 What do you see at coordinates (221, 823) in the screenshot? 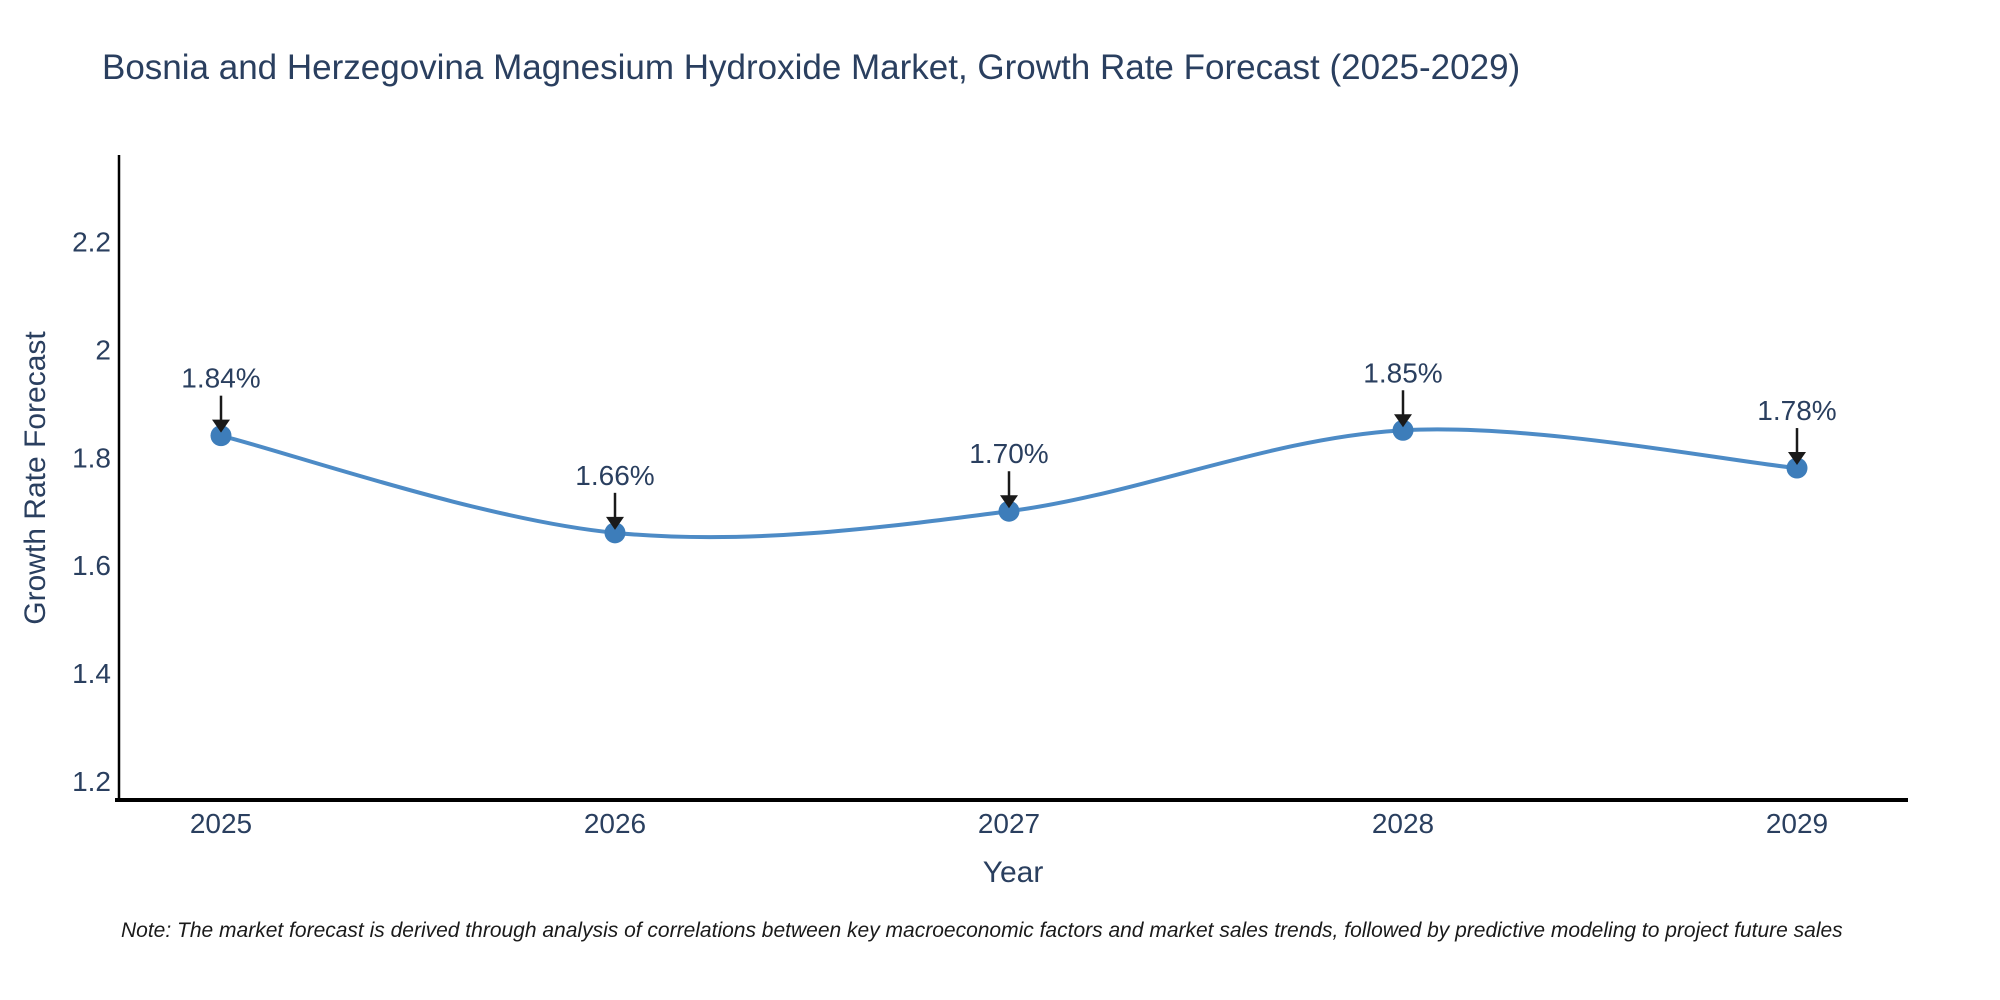
I see `x-tick-label: 2025` at bounding box center [221, 823].